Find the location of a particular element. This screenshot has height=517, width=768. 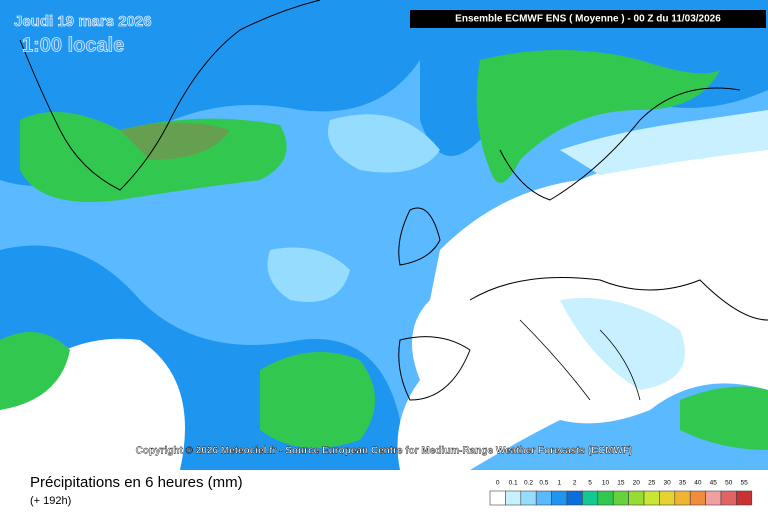

legend-label: 5 is located at coordinates (590, 483).